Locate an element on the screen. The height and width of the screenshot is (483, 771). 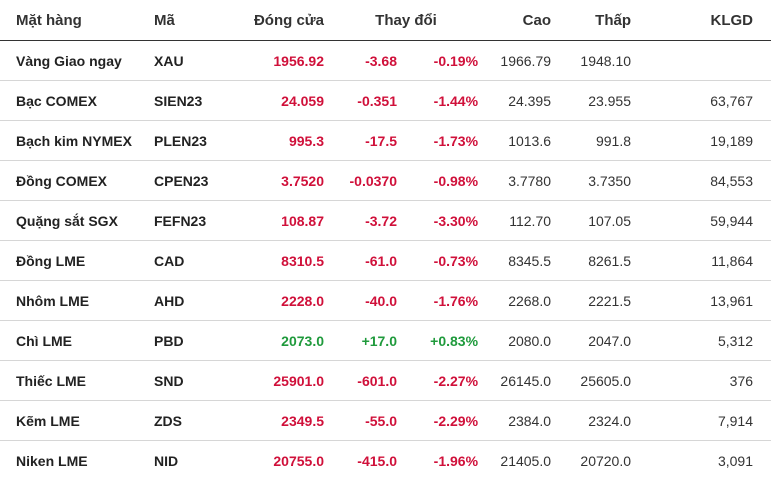
cell-low: 2324.0 is located at coordinates (596, 420).